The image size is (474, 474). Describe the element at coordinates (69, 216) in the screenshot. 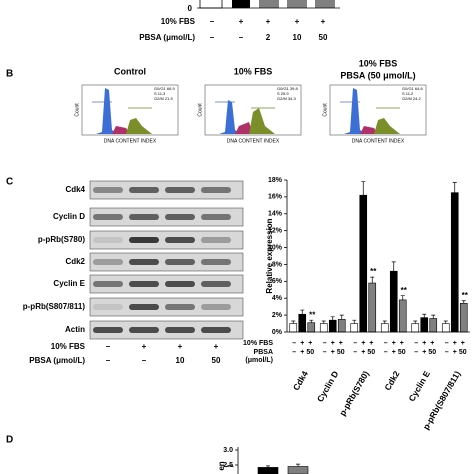

I see `blot-label: Cyclin D` at that location.